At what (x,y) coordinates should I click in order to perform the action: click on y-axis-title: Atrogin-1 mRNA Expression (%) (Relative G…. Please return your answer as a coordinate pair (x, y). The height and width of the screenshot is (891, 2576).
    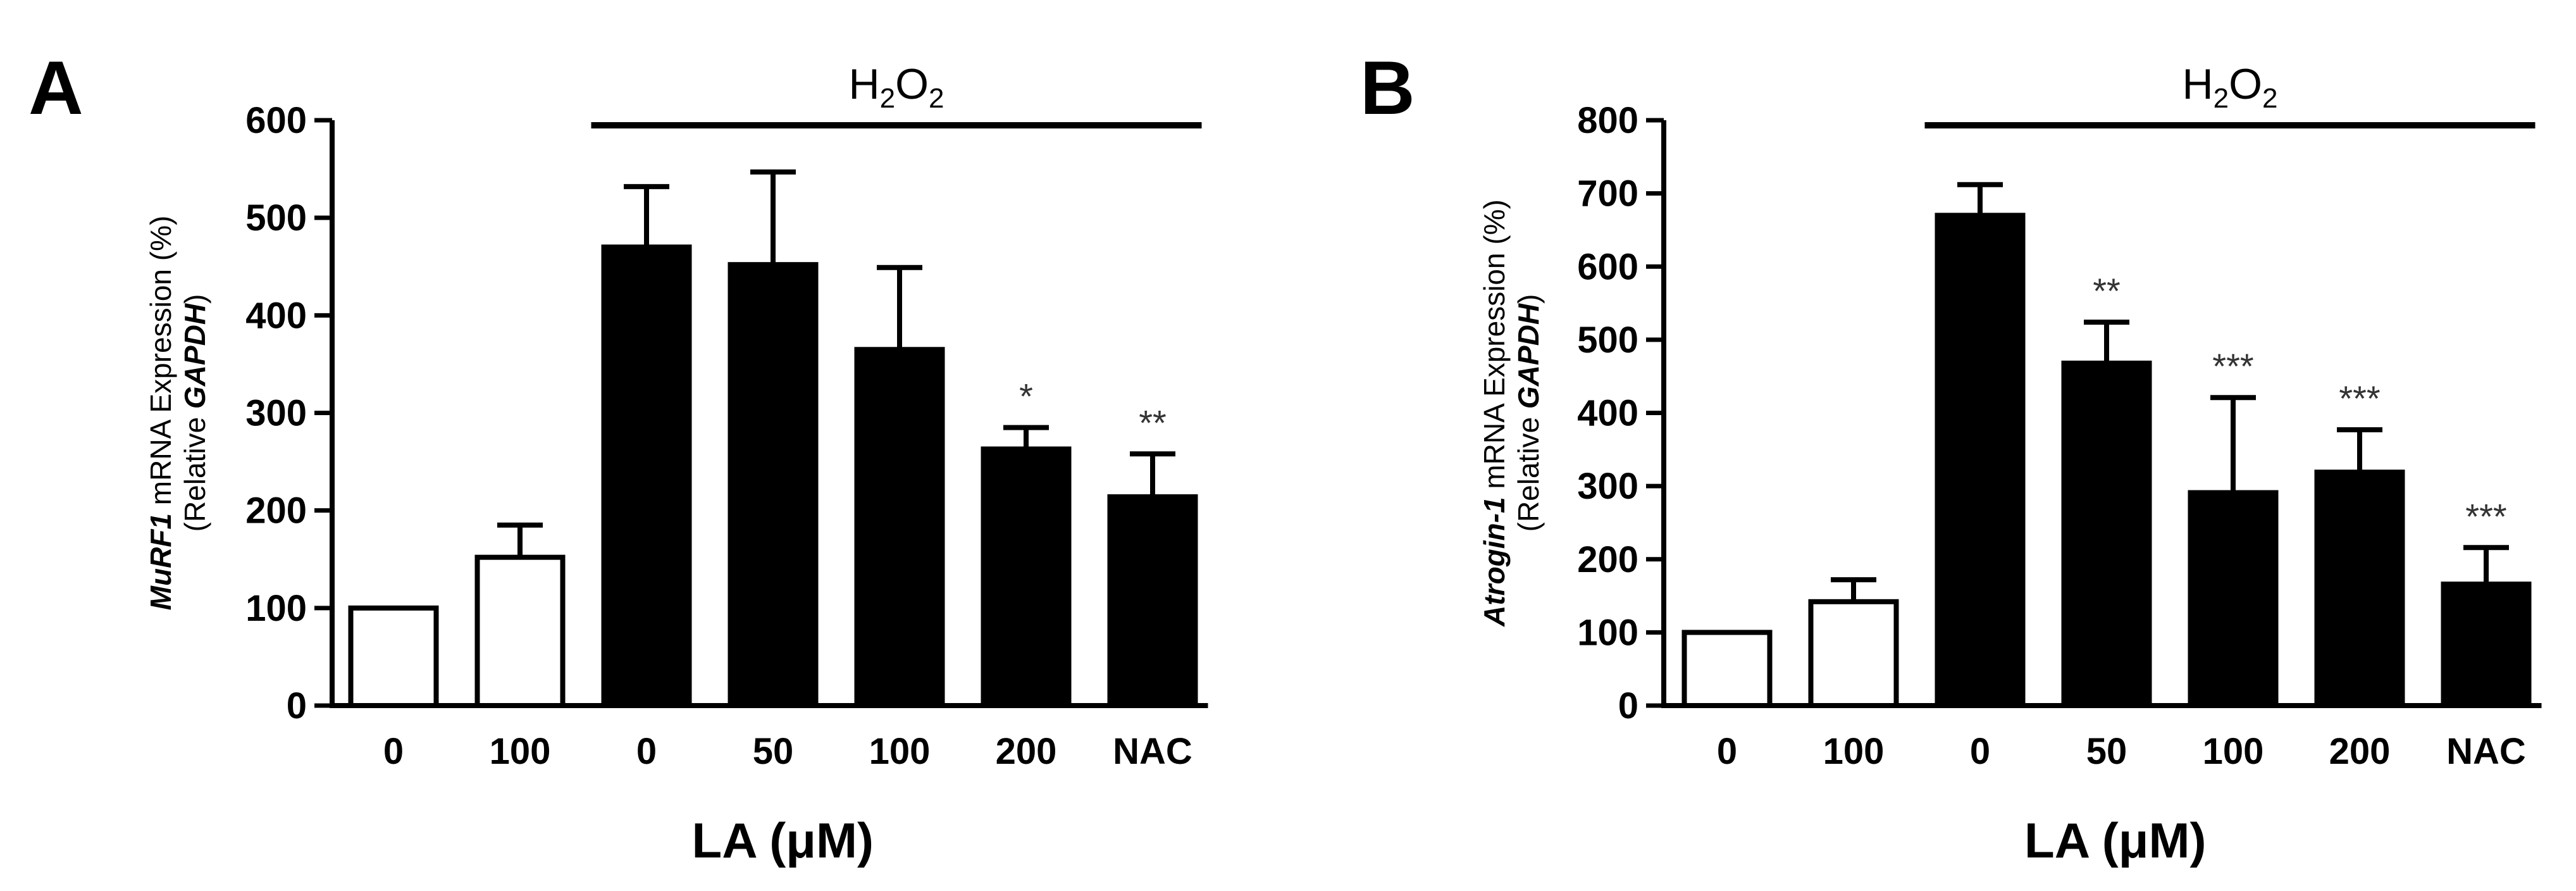
    Looking at the image, I should click on (1512, 413).